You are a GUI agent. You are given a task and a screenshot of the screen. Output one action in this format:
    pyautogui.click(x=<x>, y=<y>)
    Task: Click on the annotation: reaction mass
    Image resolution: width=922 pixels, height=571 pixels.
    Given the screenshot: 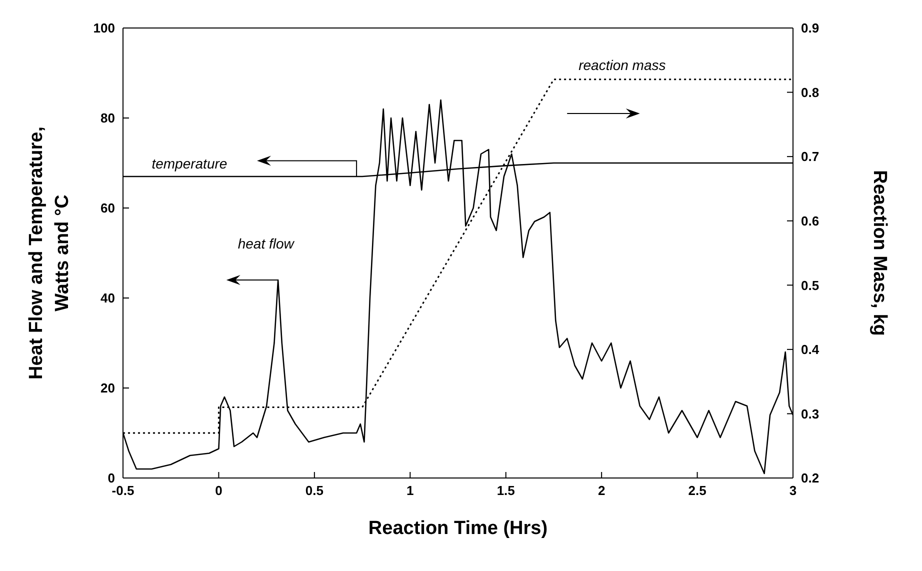 What is the action you would take?
    pyautogui.click(x=622, y=64)
    